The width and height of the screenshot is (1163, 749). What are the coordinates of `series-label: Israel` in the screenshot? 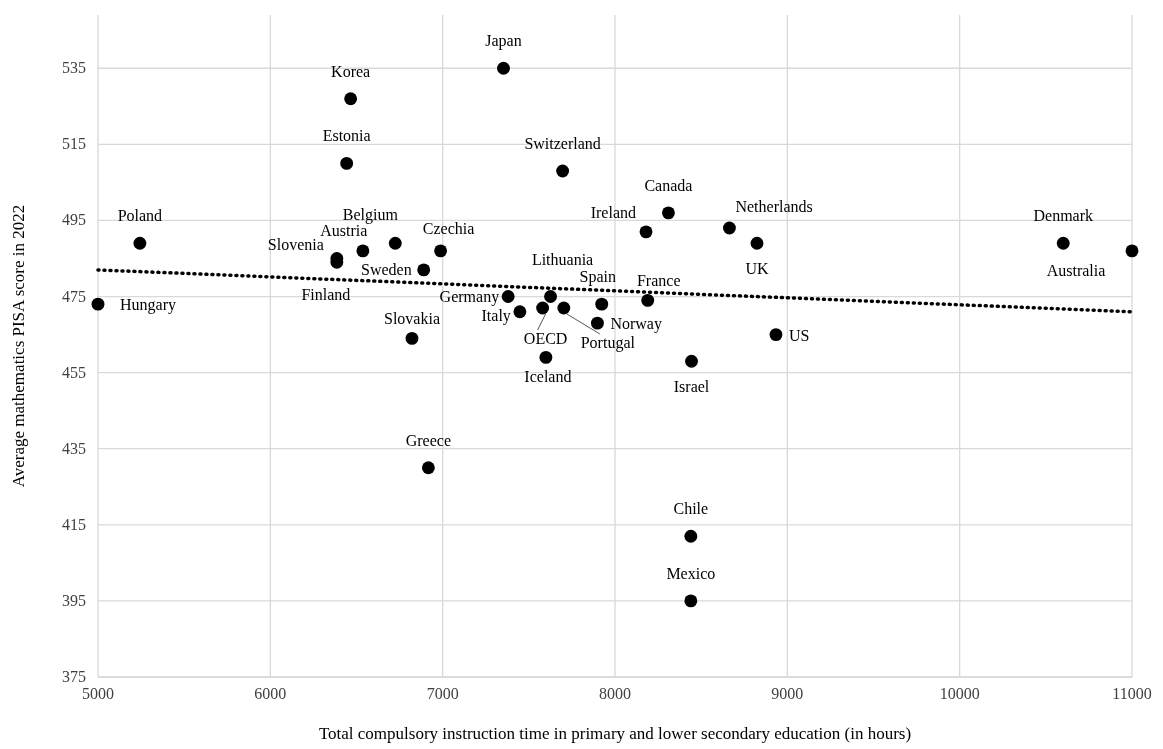 It's located at (691, 387).